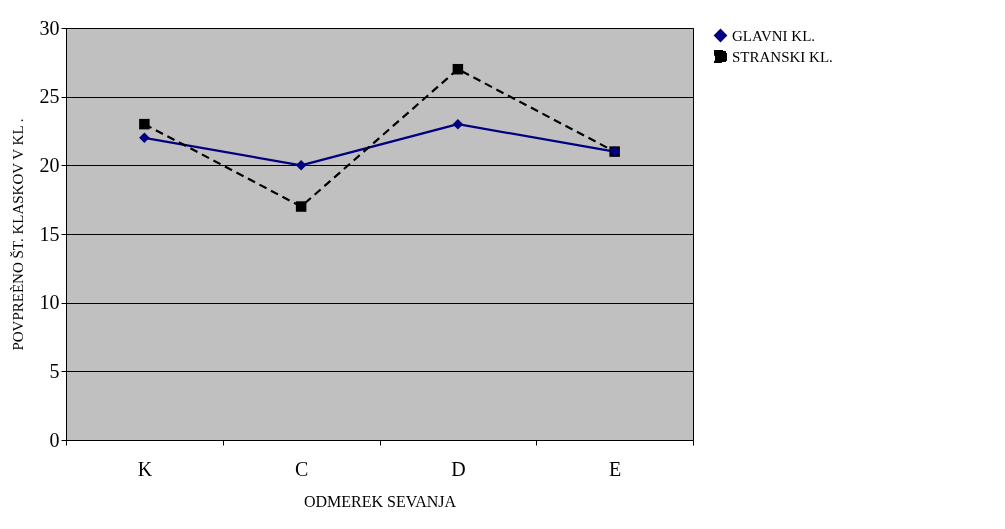  What do you see at coordinates (145, 468) in the screenshot?
I see `x-tick-label: K` at bounding box center [145, 468].